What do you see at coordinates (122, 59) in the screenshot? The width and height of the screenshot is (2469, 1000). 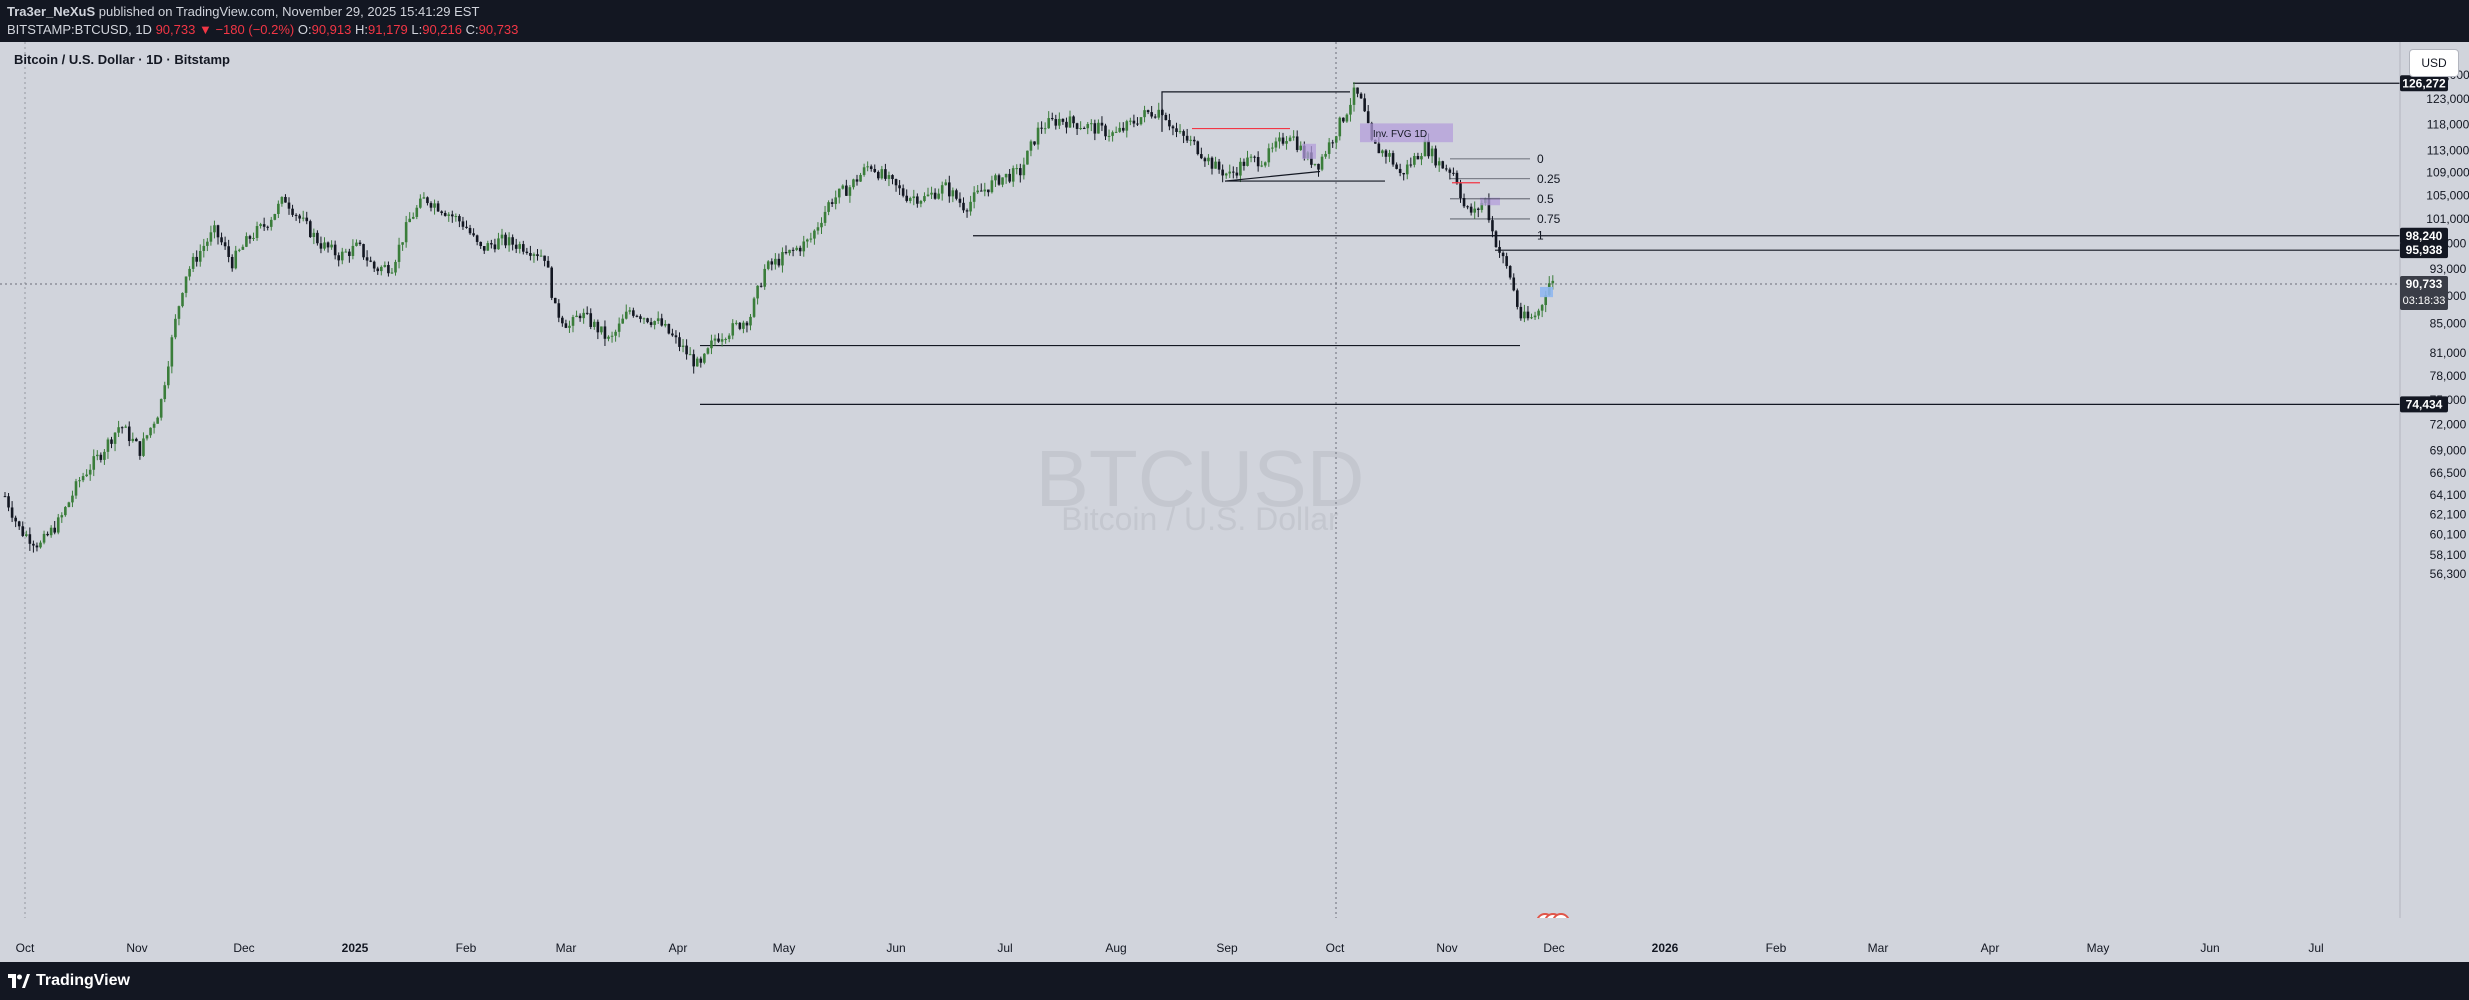 I see `chart-title: Bitcoin / U.S. Dollar · 1D · Bitstamp` at bounding box center [122, 59].